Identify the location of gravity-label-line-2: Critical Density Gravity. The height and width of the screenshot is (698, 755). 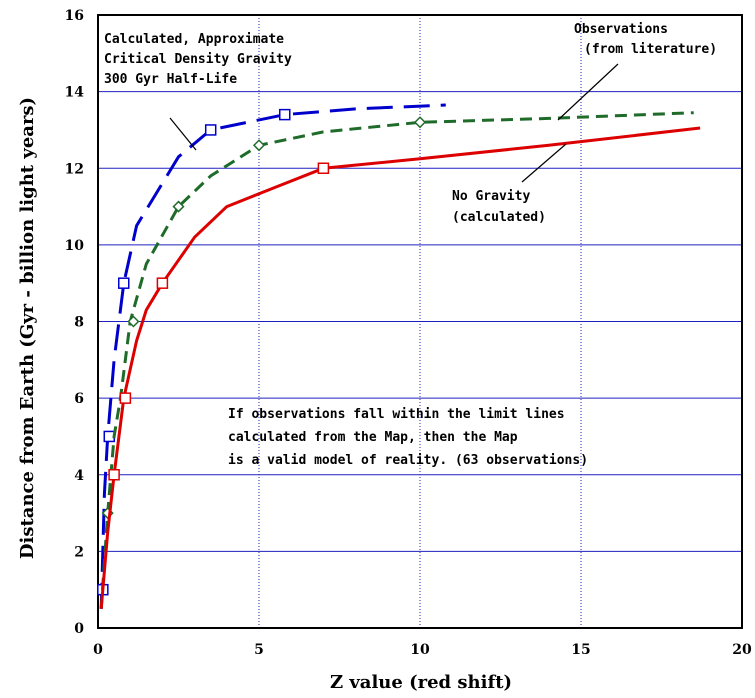
(198, 59).